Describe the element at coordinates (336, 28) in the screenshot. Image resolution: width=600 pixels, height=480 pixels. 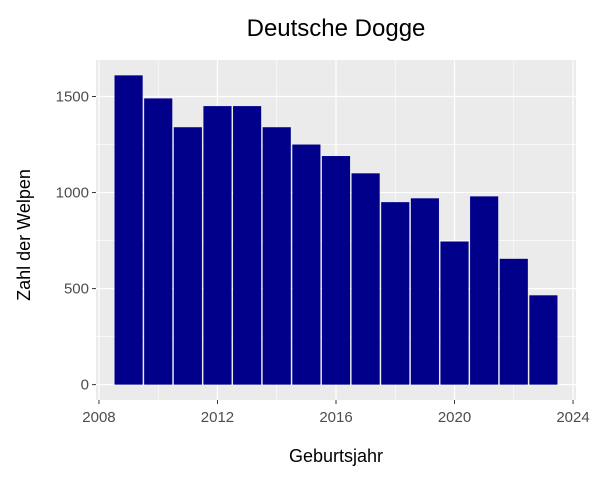
I see `chart-title: Deutsche Dogge` at that location.